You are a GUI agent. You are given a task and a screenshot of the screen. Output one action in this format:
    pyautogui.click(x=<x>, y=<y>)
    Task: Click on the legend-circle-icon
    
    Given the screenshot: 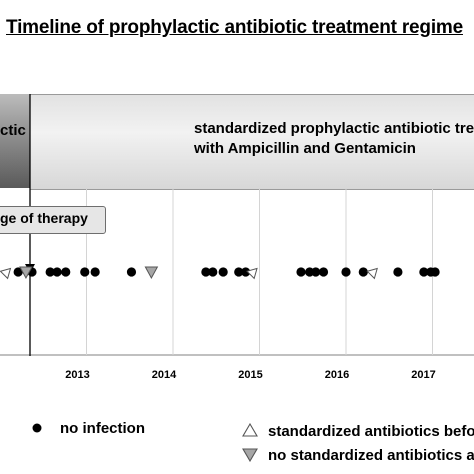 What is the action you would take?
    pyautogui.click(x=37, y=428)
    